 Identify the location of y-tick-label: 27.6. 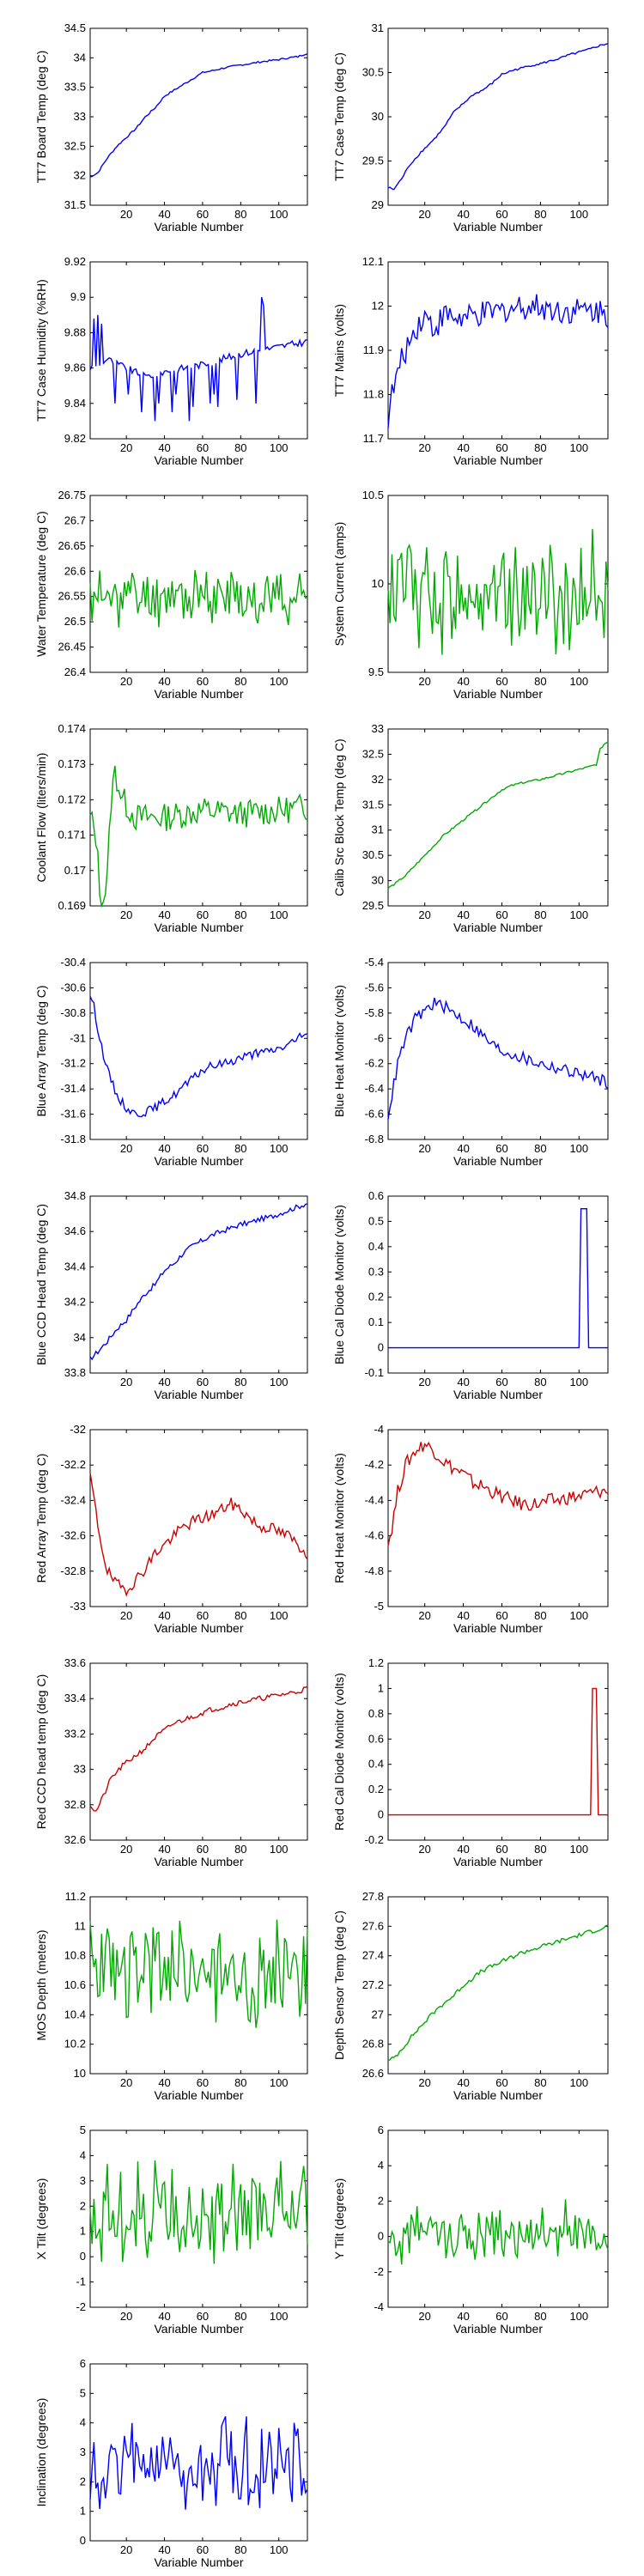
(373, 1925).